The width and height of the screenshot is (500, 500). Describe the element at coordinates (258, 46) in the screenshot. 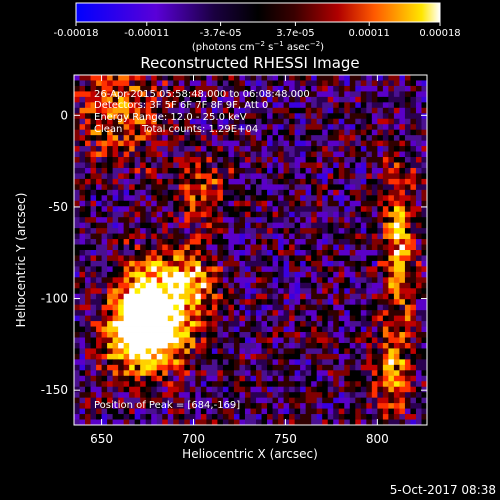

I see `colorbar-unit-label: (photons cm−2 s−1 asec−2)` at that location.